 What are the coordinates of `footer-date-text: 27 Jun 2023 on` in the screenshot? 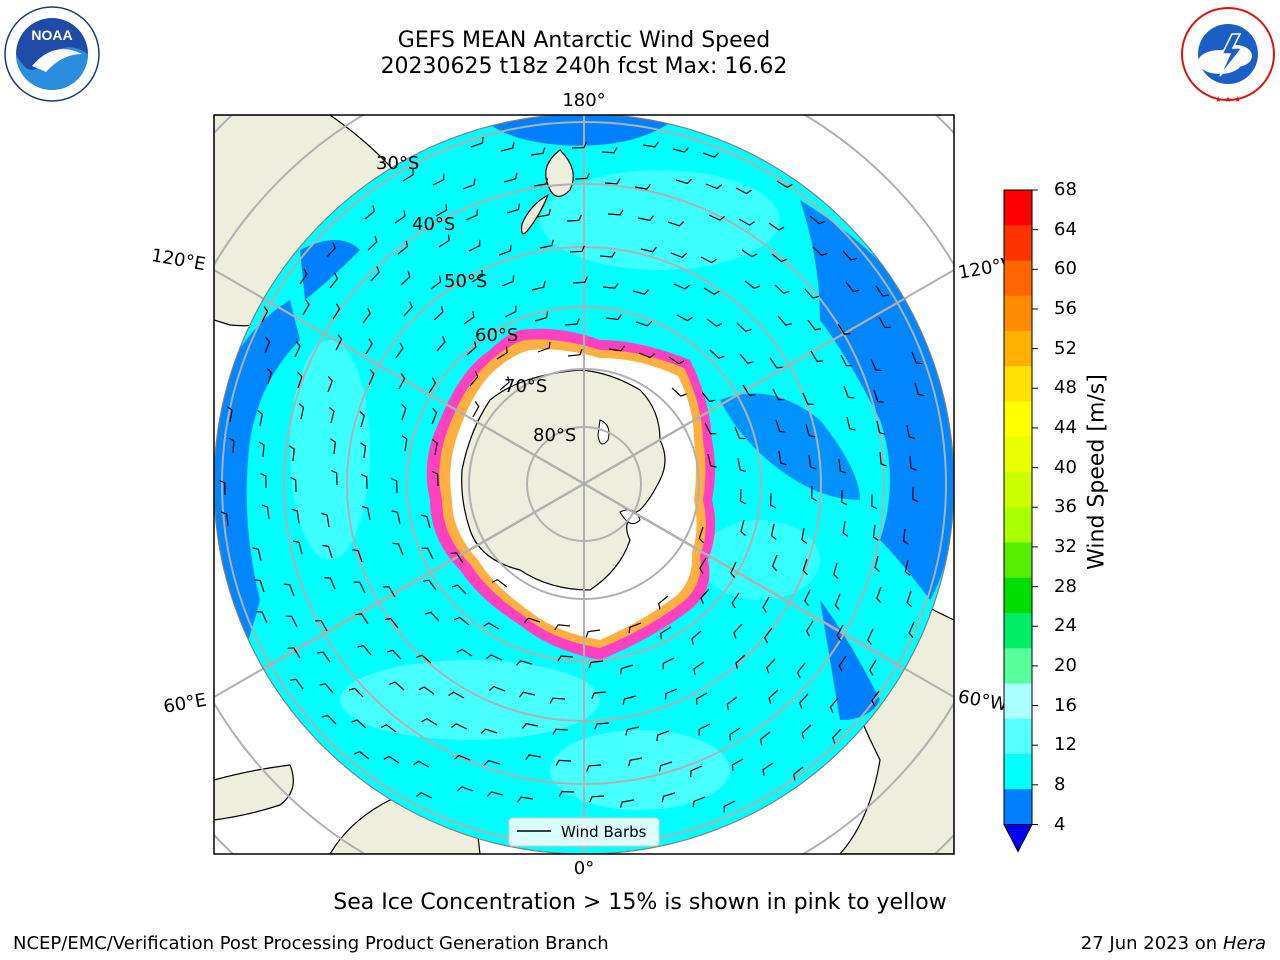 It's located at (1149, 943).